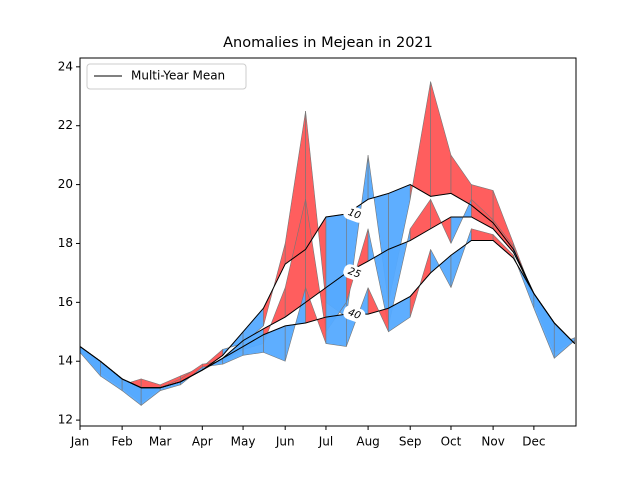 The width and height of the screenshot is (640, 484). I want to click on y-tick-label: 20, so click(65, 184).